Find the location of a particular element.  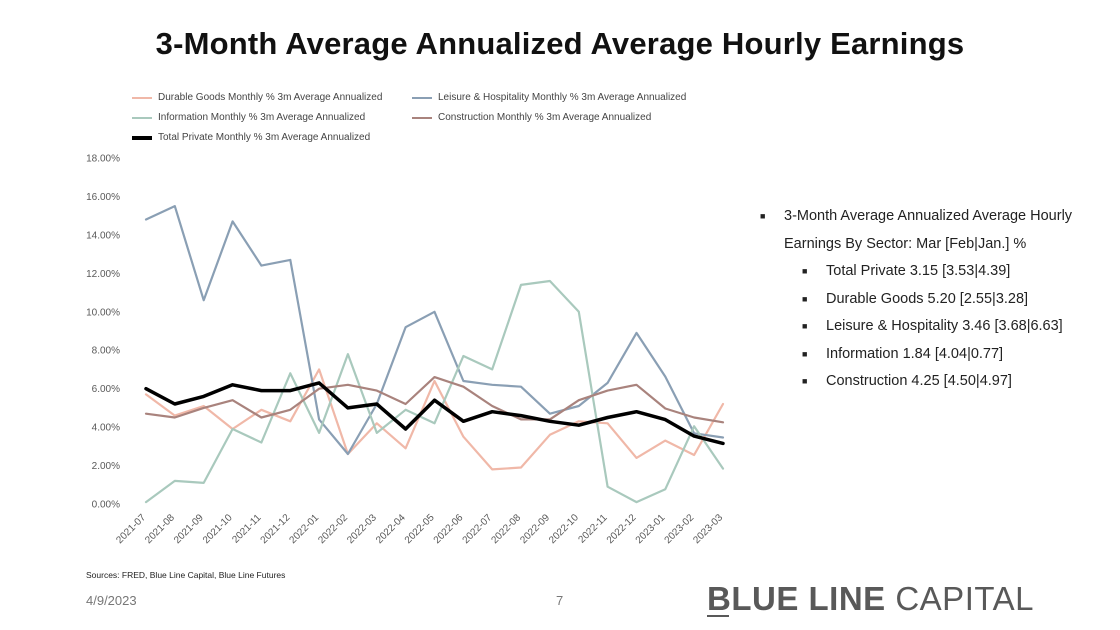

y-tick-label: 8.00% is located at coordinates (106, 351).